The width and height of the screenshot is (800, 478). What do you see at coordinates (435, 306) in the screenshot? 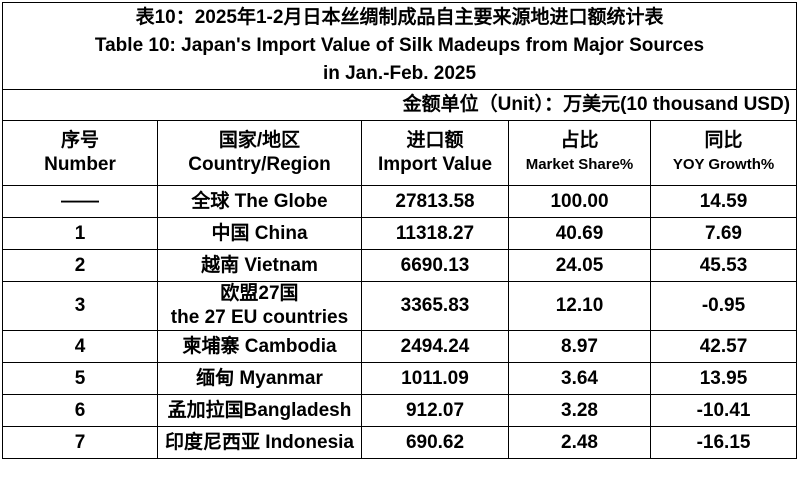
I see `table-cell: 3365.83` at bounding box center [435, 306].